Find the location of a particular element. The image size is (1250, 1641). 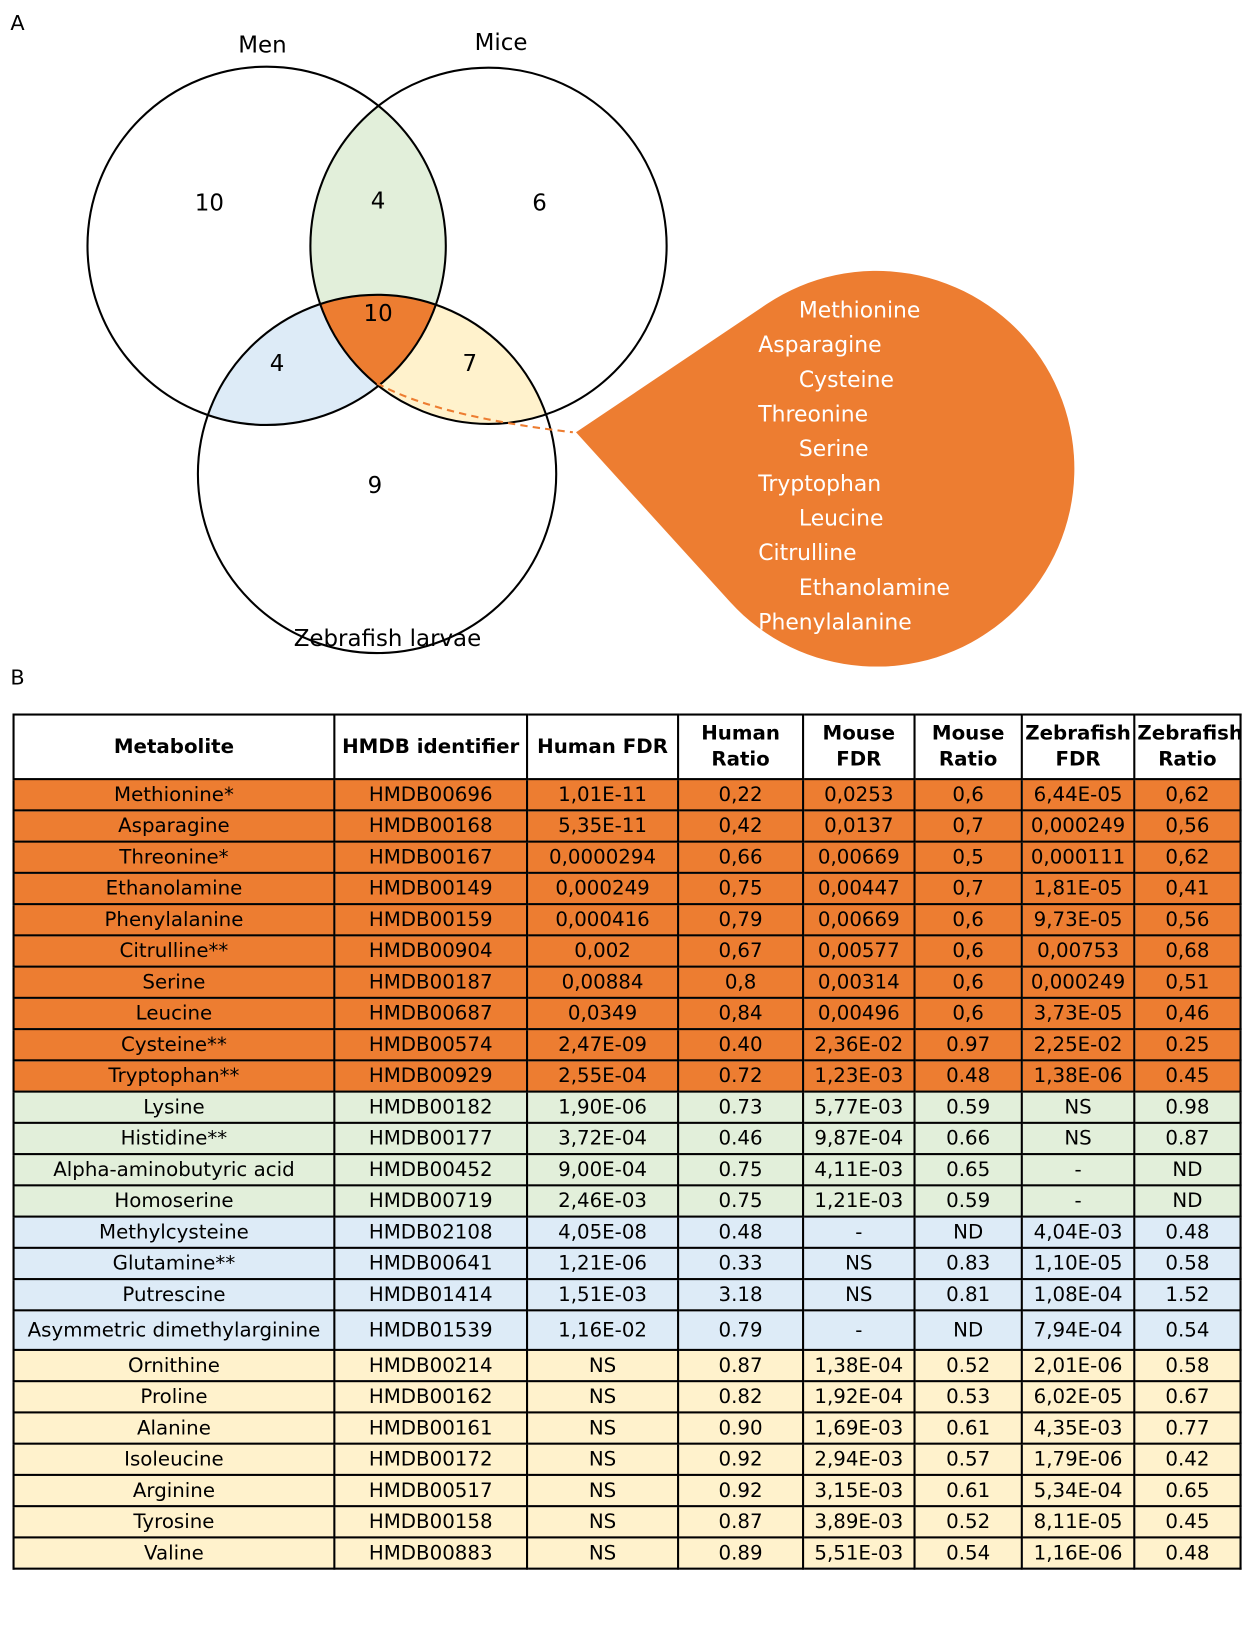

table-cell: 0.33 is located at coordinates (741, 1263).